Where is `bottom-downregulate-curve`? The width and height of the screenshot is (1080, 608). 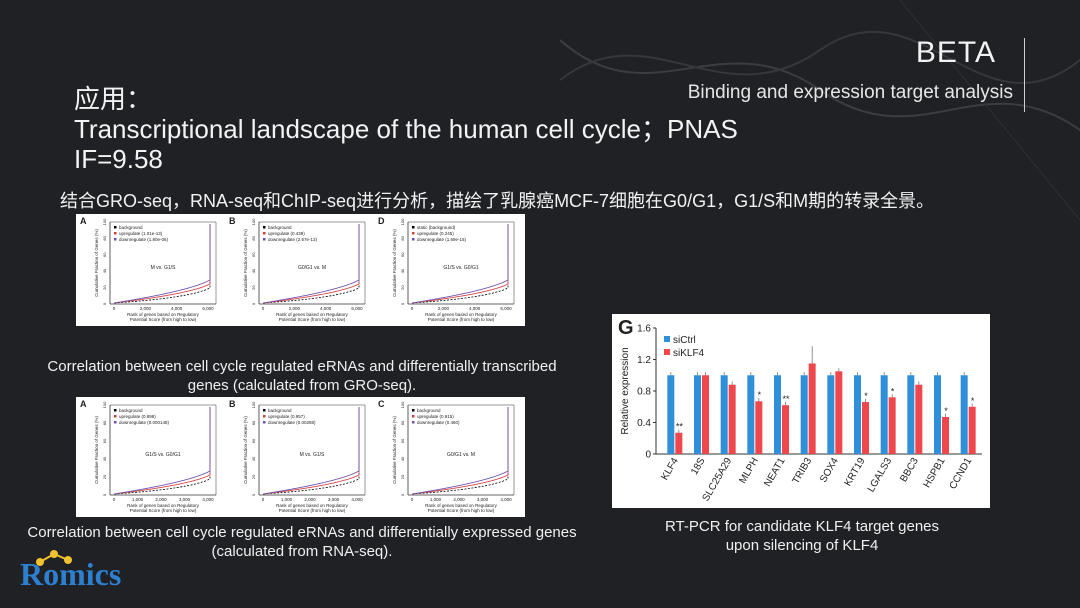
bottom-downregulate-curve is located at coordinates (460, 451).